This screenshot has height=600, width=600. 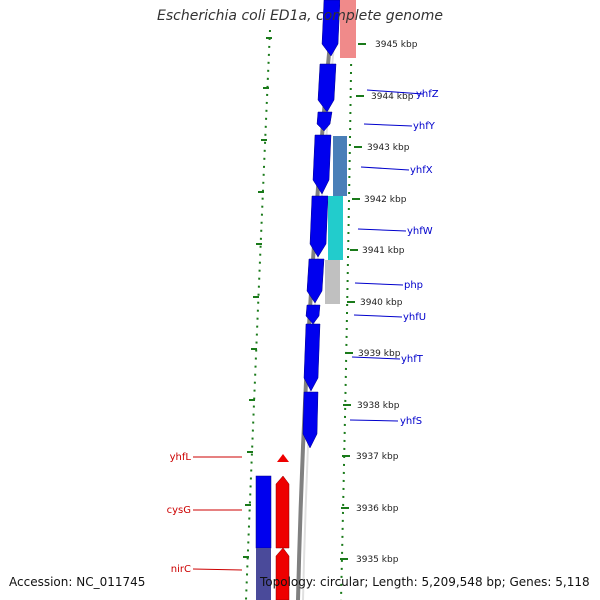 I want to click on outer-tick-ring, so click(x=346, y=300).